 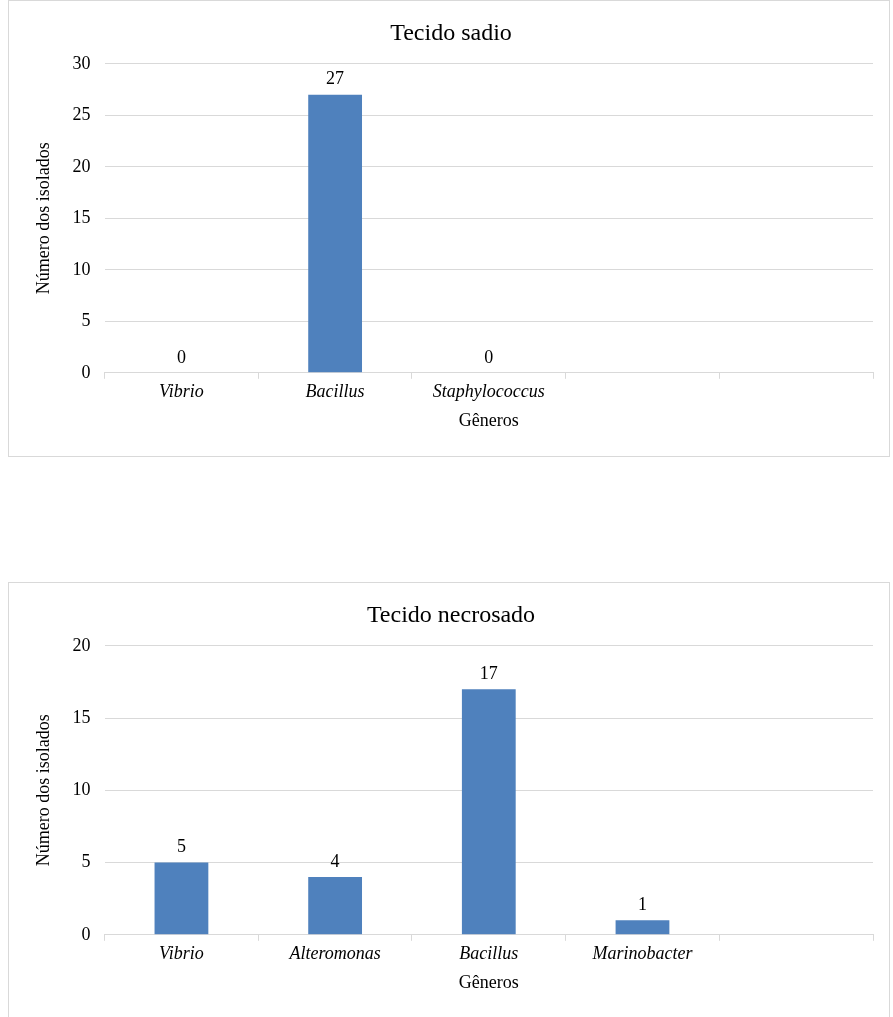 What do you see at coordinates (335, 78) in the screenshot?
I see `data-label: 27` at bounding box center [335, 78].